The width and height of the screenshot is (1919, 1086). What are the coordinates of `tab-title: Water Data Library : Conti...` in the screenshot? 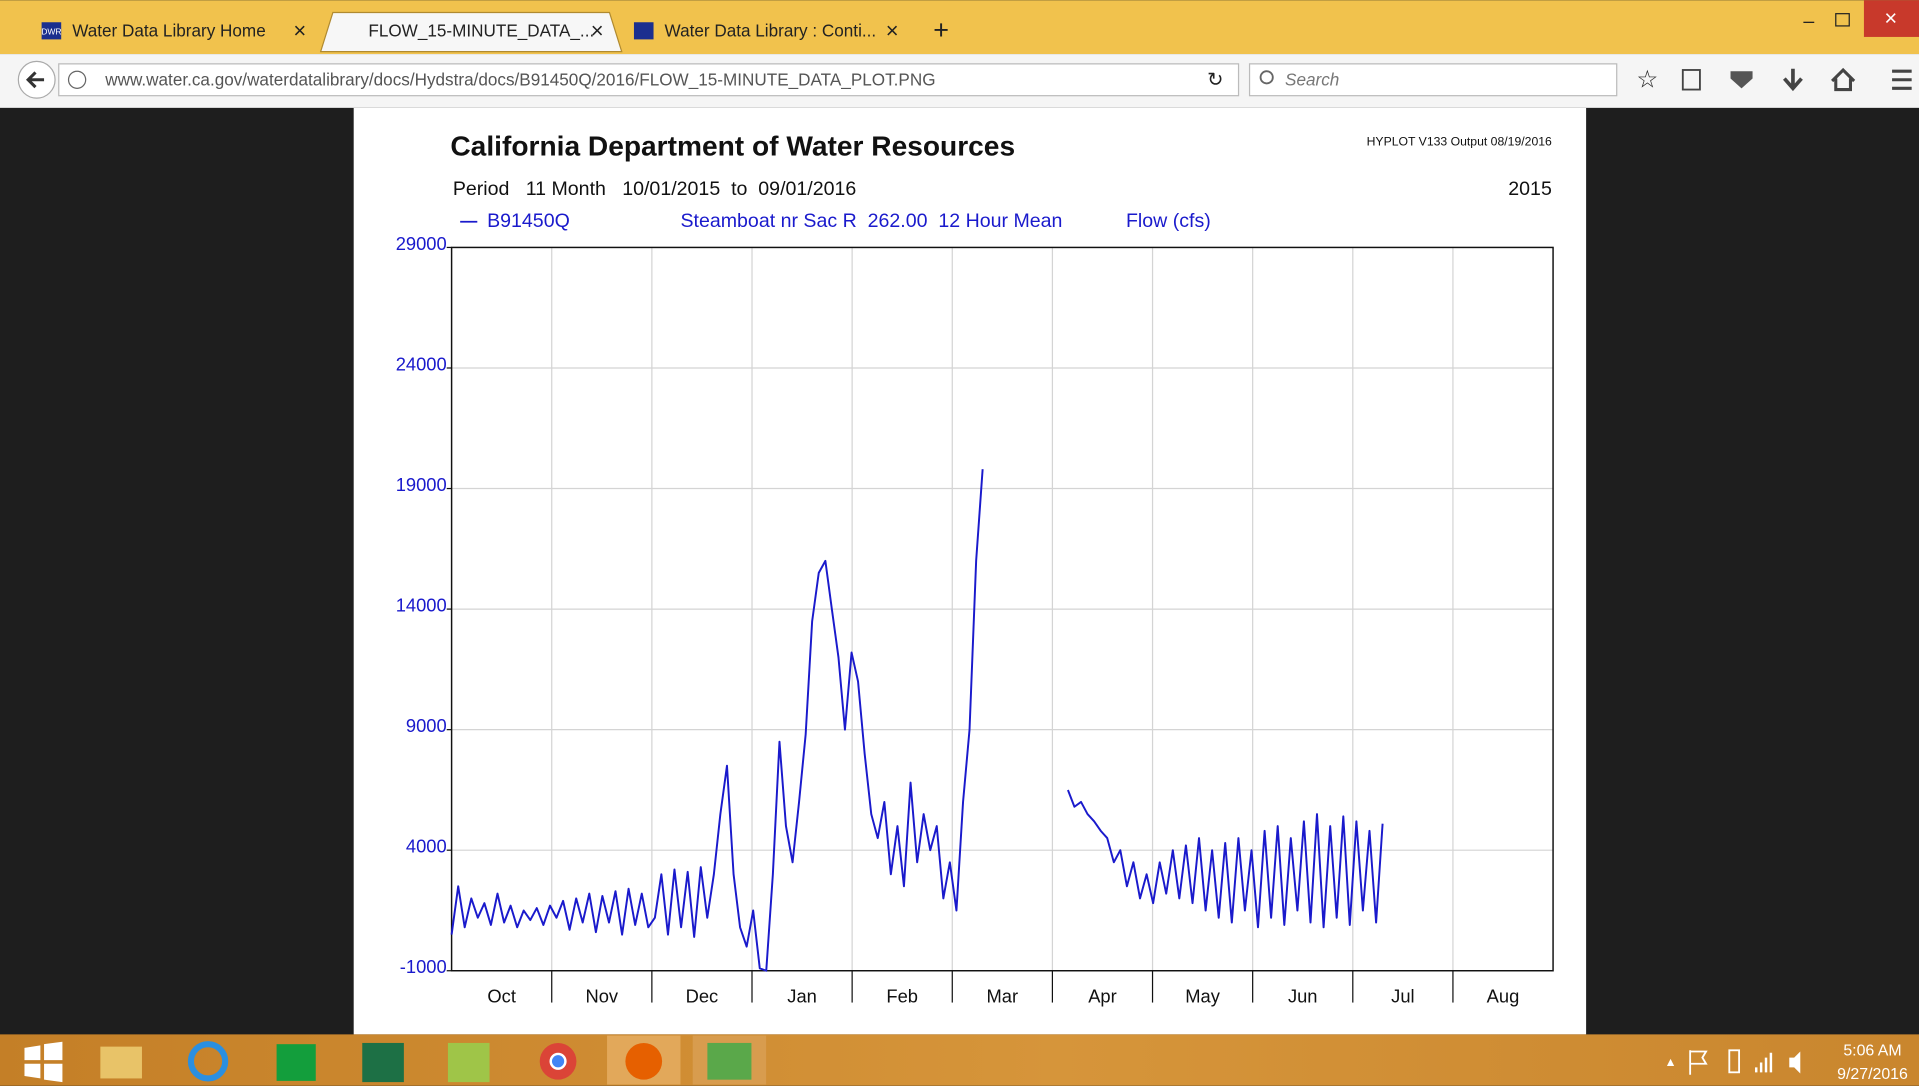 It's located at (771, 31).